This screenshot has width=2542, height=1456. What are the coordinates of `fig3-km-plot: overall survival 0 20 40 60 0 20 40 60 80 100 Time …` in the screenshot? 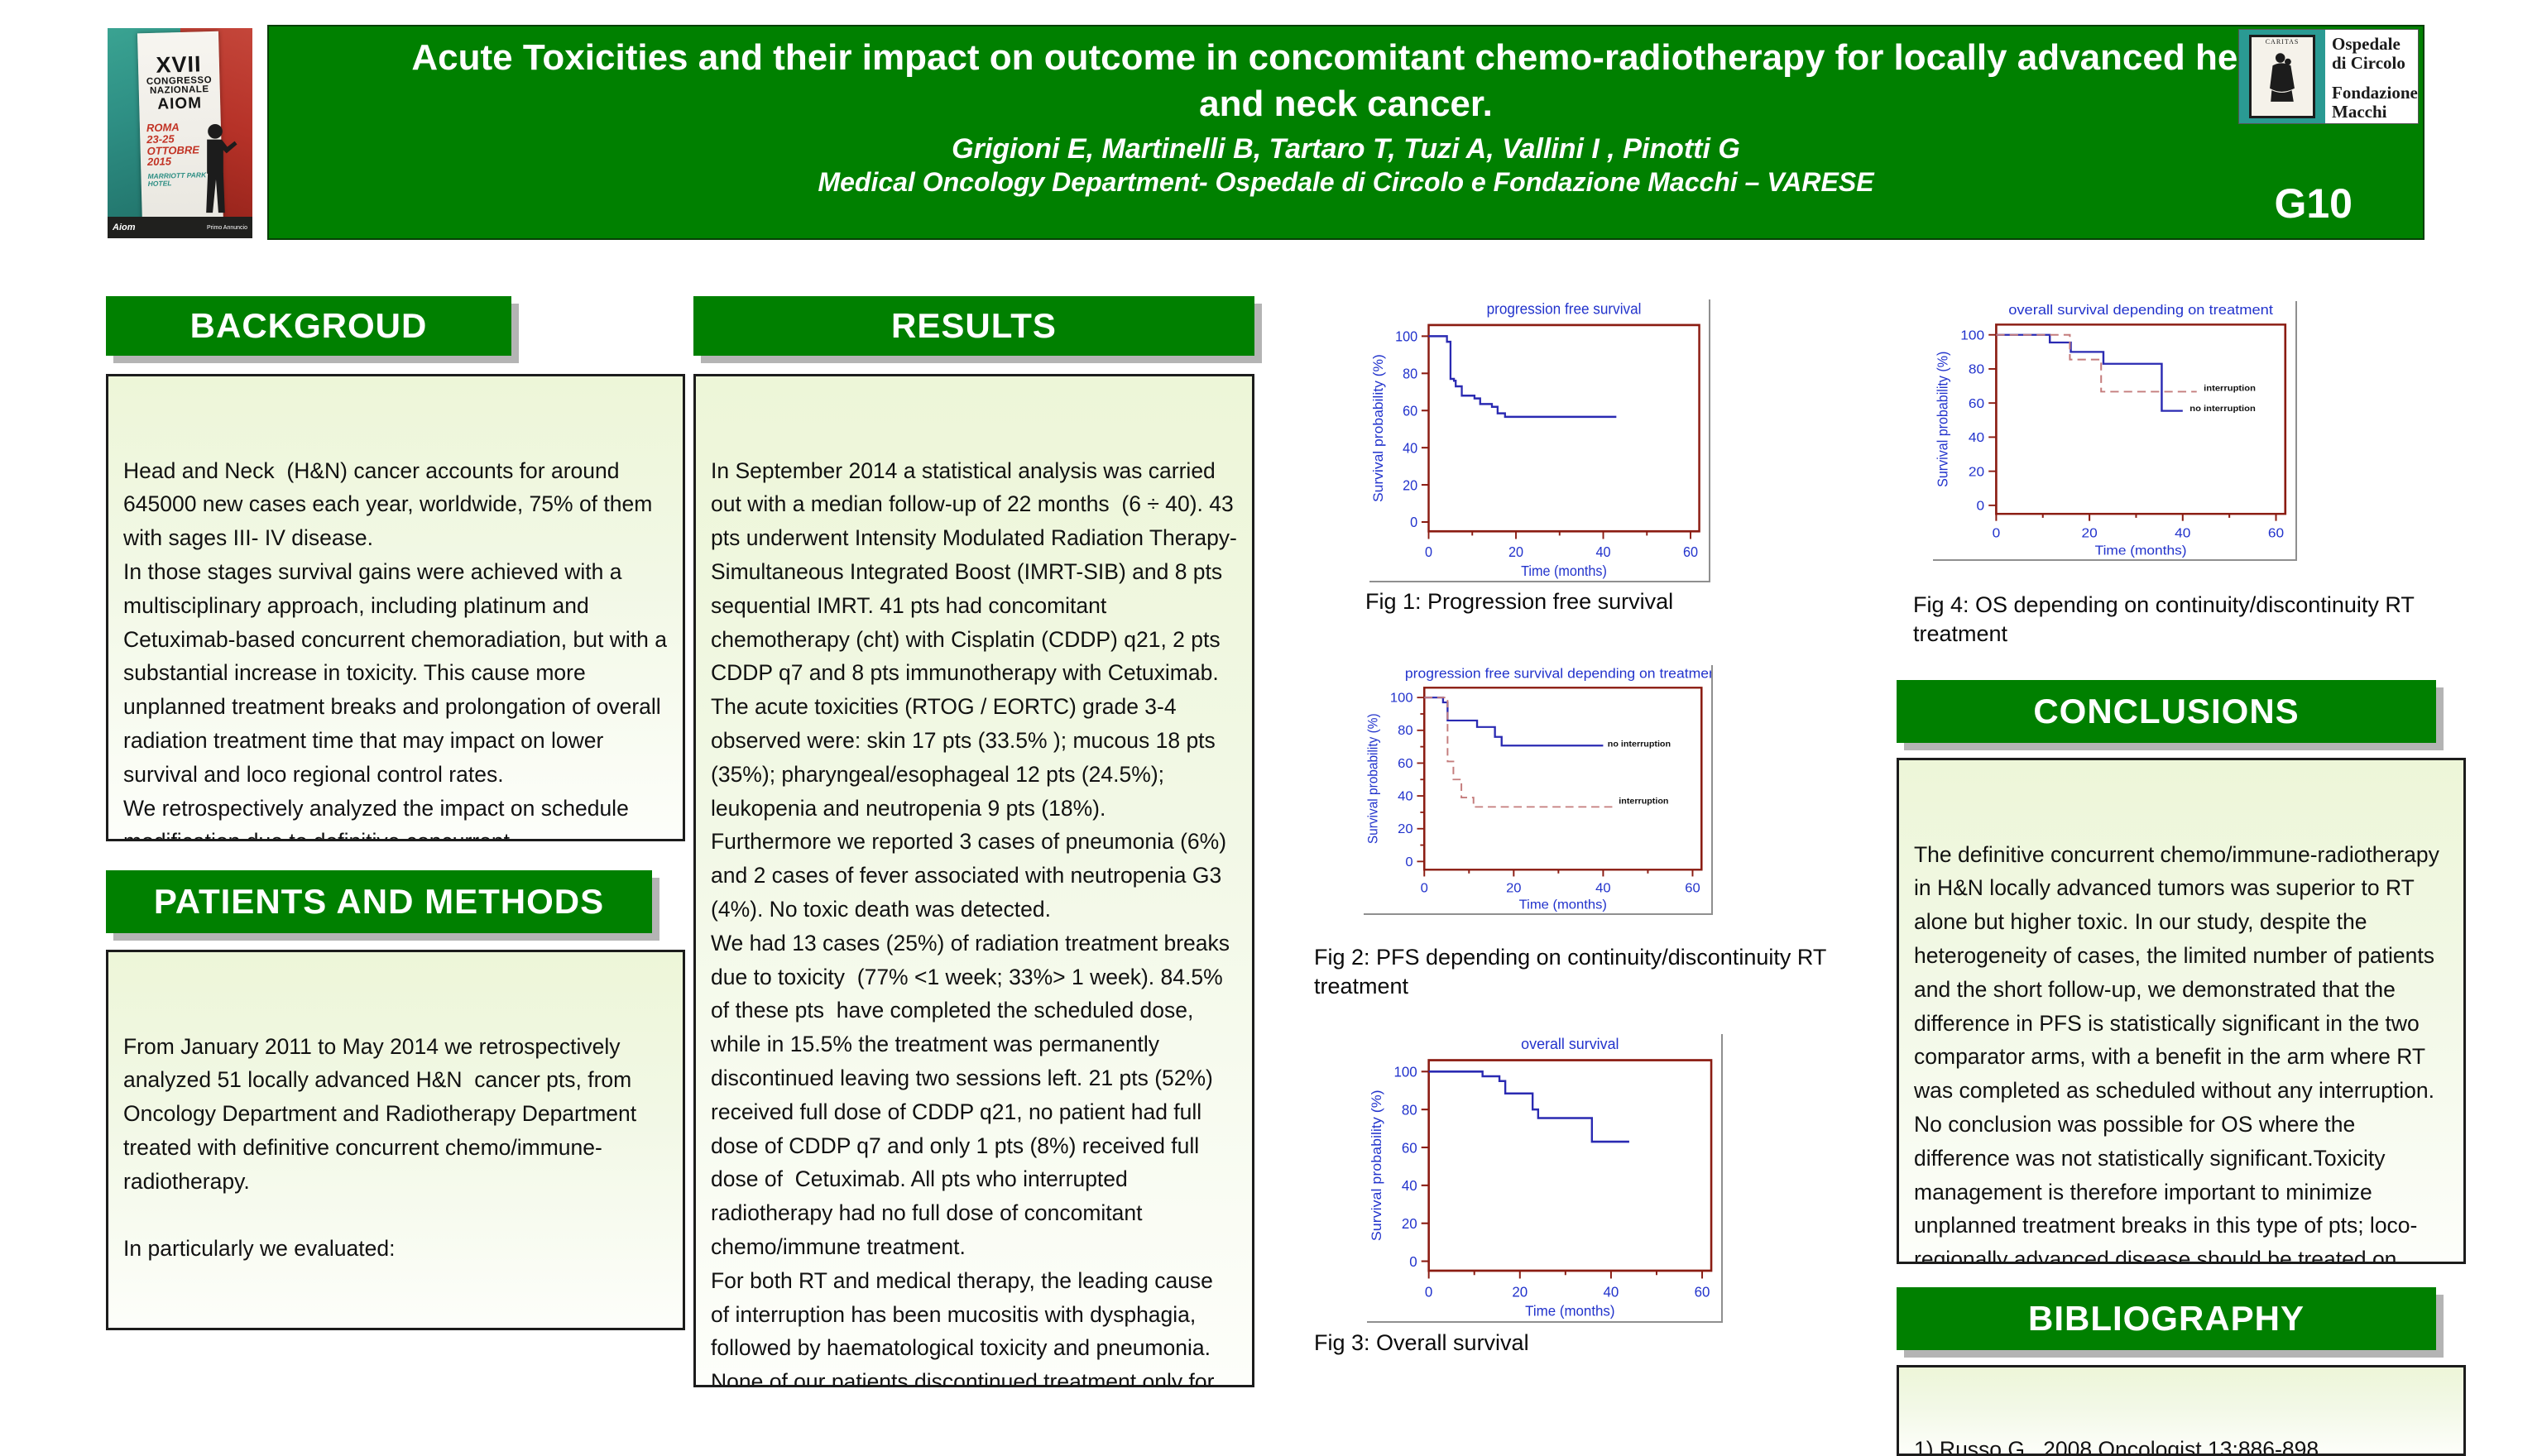 It's located at (1541, 1177).